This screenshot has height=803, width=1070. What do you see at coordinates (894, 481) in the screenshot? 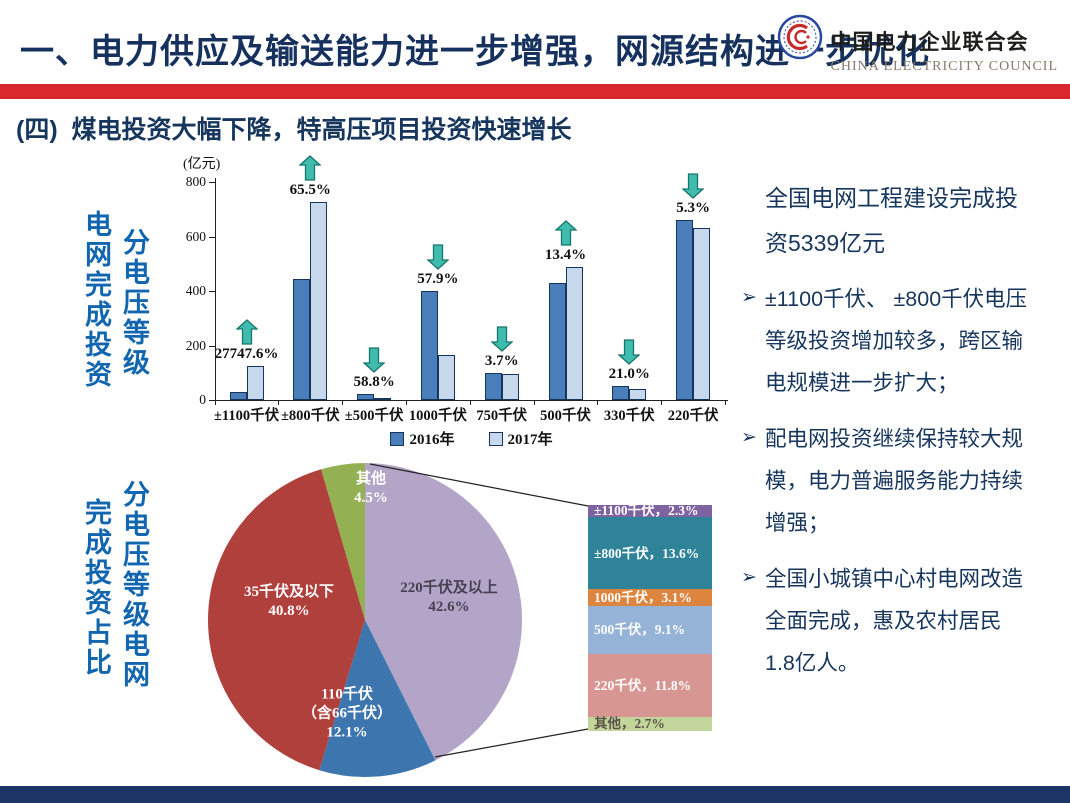
I see `bullet-text: 配电网投资继续保持较大规模，电力普遍服务能力持续增强；` at bounding box center [894, 481].